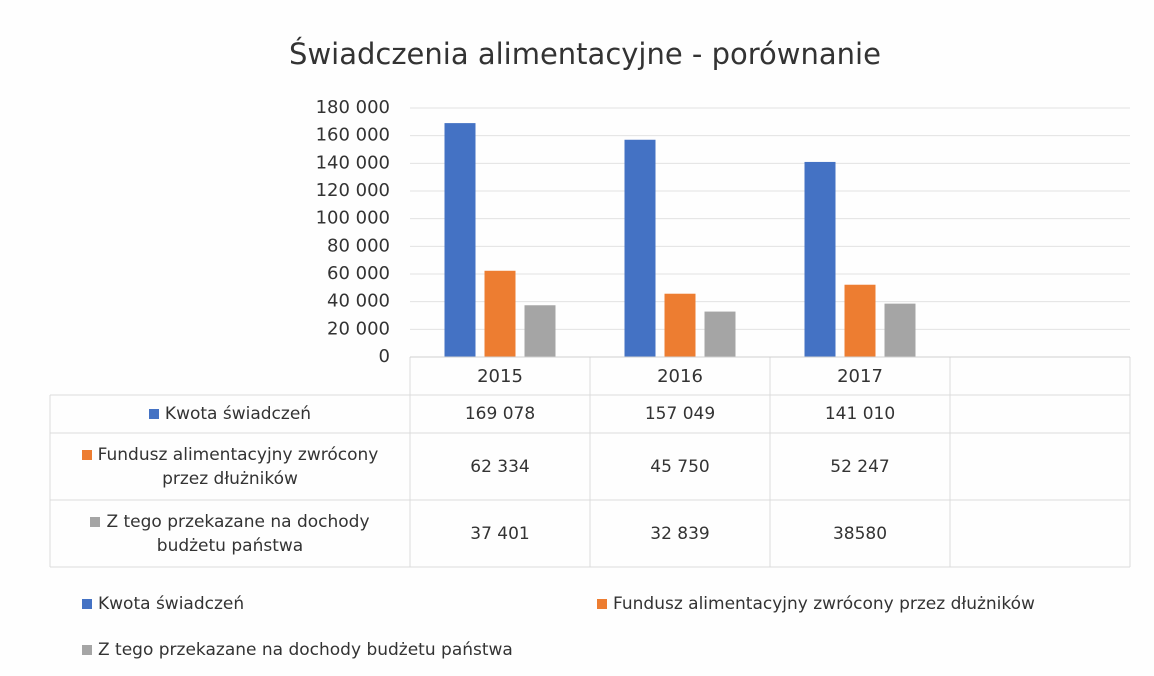 This screenshot has width=1154, height=676. What do you see at coordinates (353, 107) in the screenshot?
I see `y-tick-label: 180 000` at bounding box center [353, 107].